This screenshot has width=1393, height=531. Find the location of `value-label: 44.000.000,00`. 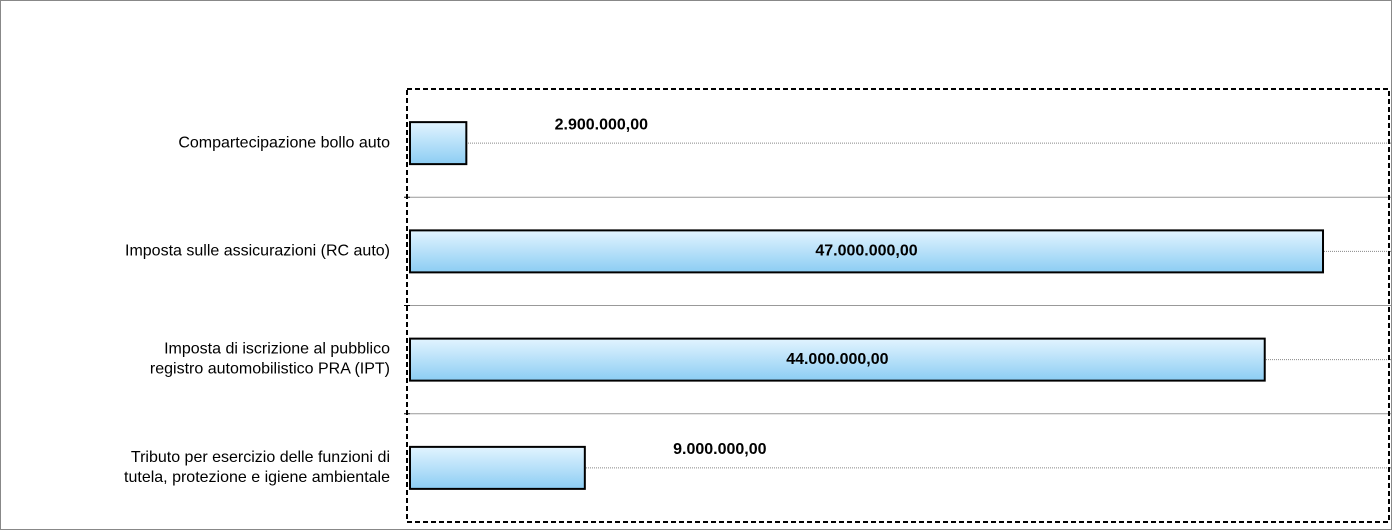

value-label: 44.000.000,00 is located at coordinates (837, 359).